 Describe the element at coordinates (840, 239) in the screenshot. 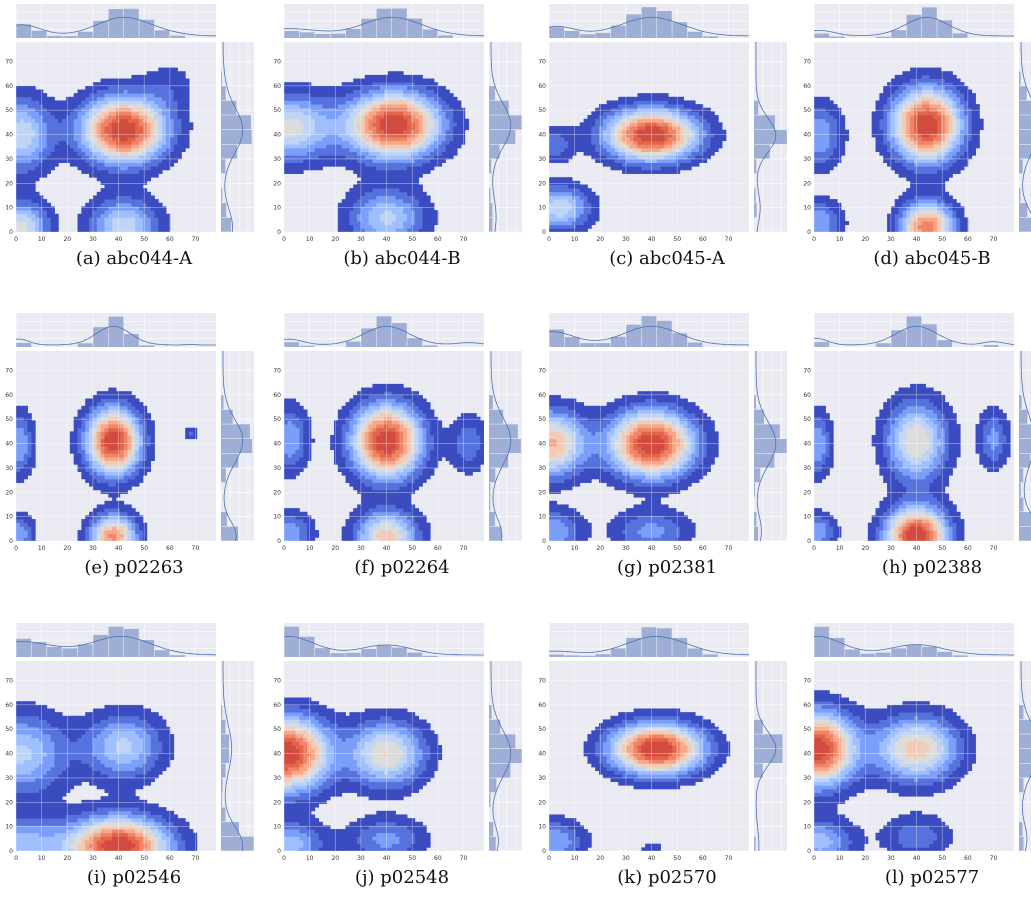

I see `x-tick-label: 10` at that location.